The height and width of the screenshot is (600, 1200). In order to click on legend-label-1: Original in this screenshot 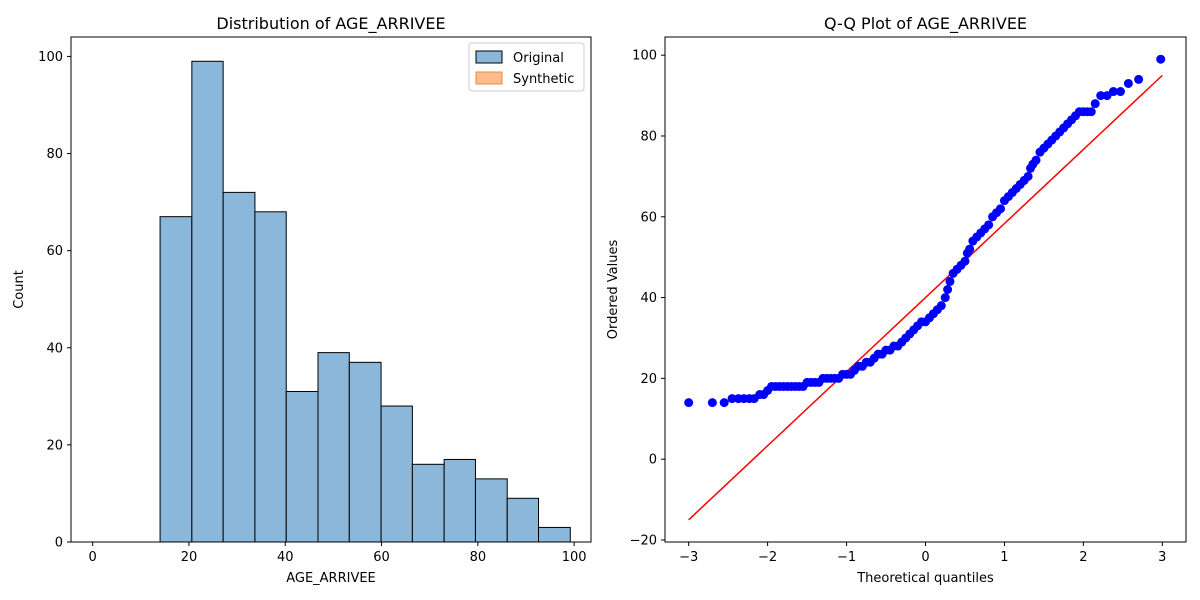, I will do `click(538, 58)`.